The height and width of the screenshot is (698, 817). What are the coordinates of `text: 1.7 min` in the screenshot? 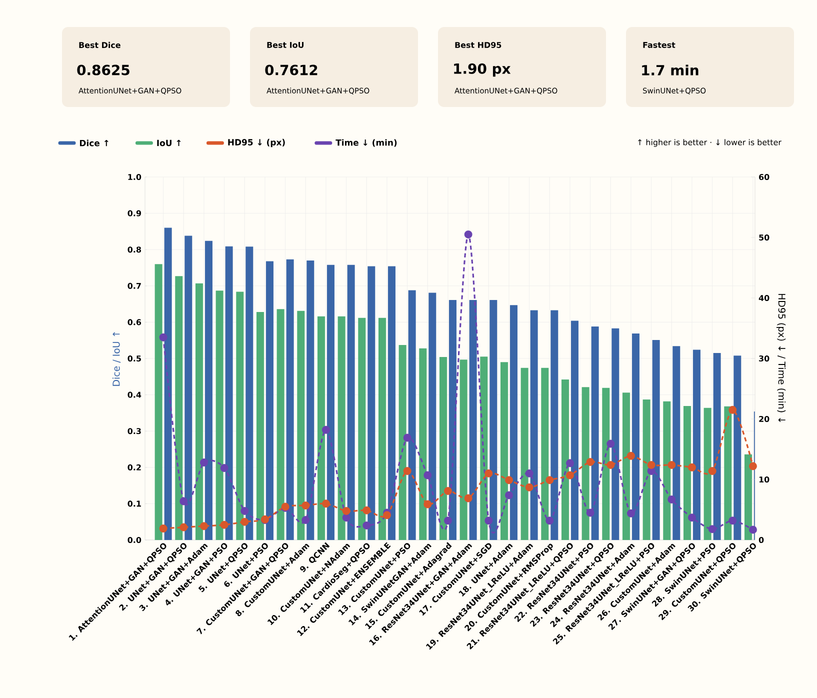 It's located at (670, 70).